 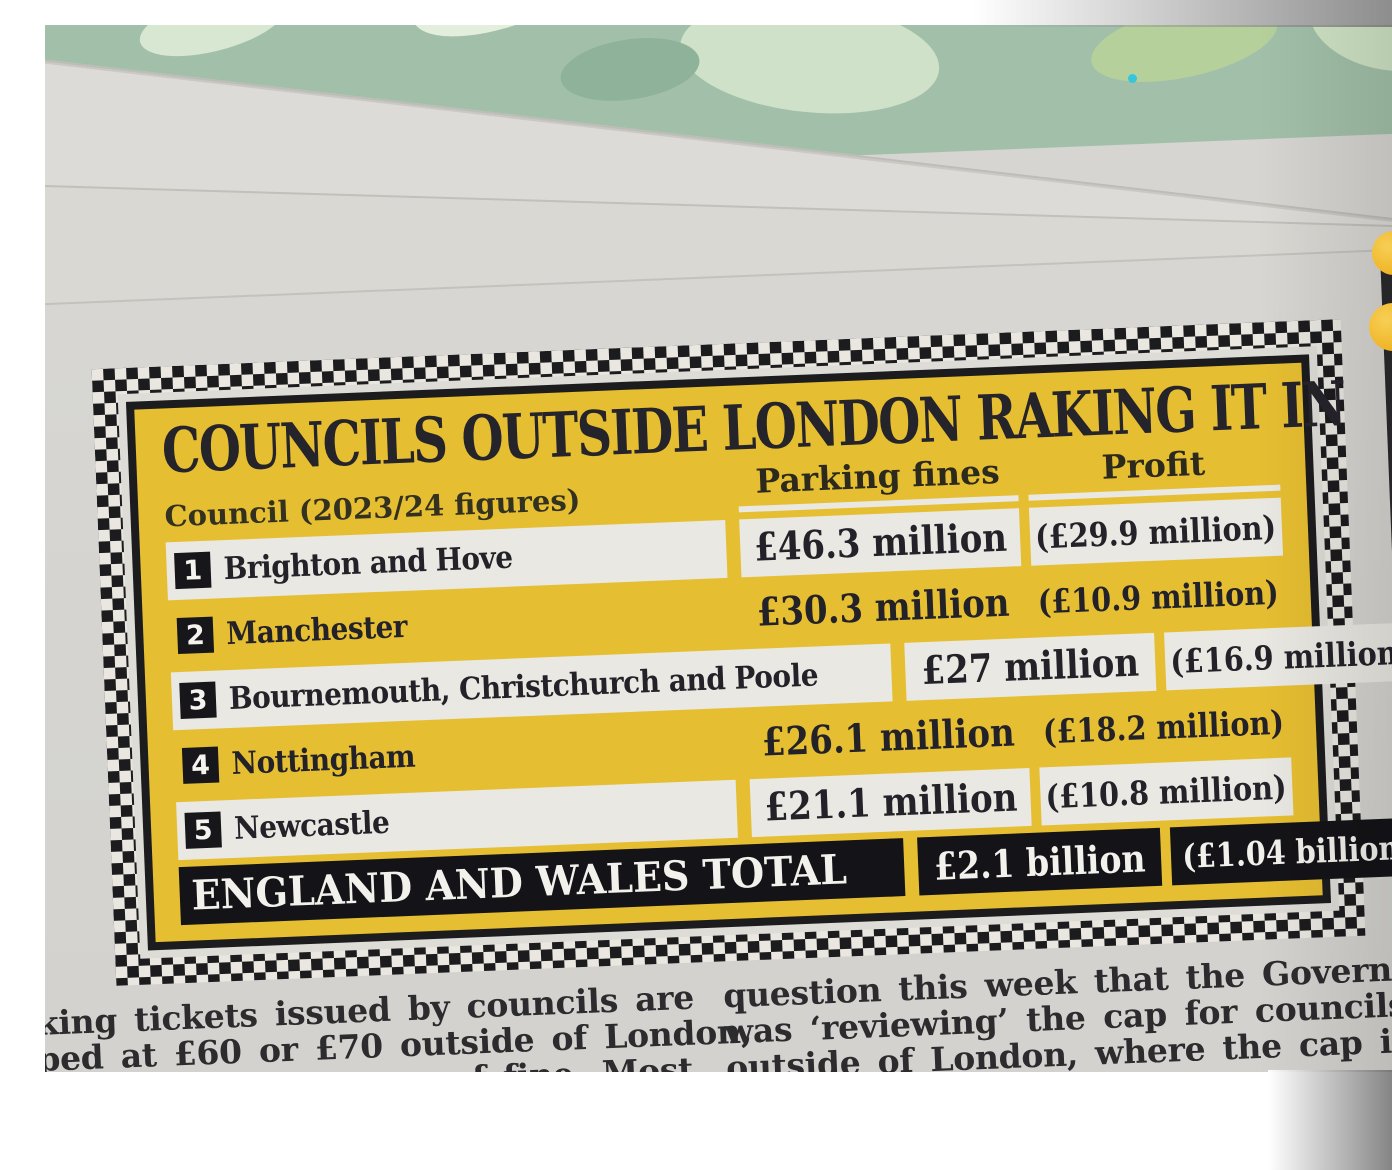 I want to click on profit-value: (£18.2 million), so click(x=1164, y=727).